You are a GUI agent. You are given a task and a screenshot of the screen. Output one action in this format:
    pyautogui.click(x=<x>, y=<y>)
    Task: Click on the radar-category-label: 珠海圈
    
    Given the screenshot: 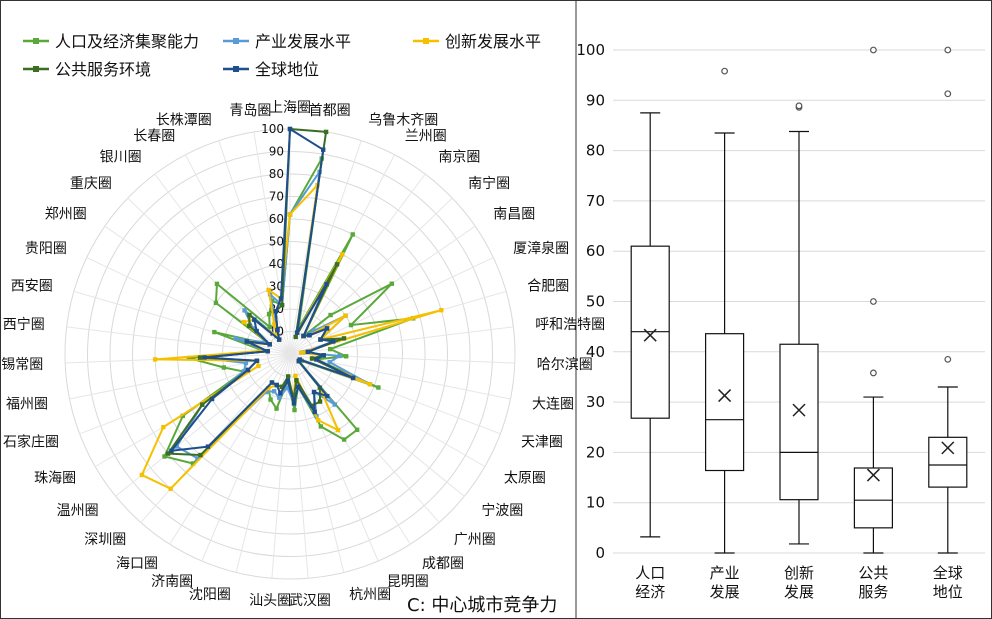 What is the action you would take?
    pyautogui.click(x=55, y=479)
    